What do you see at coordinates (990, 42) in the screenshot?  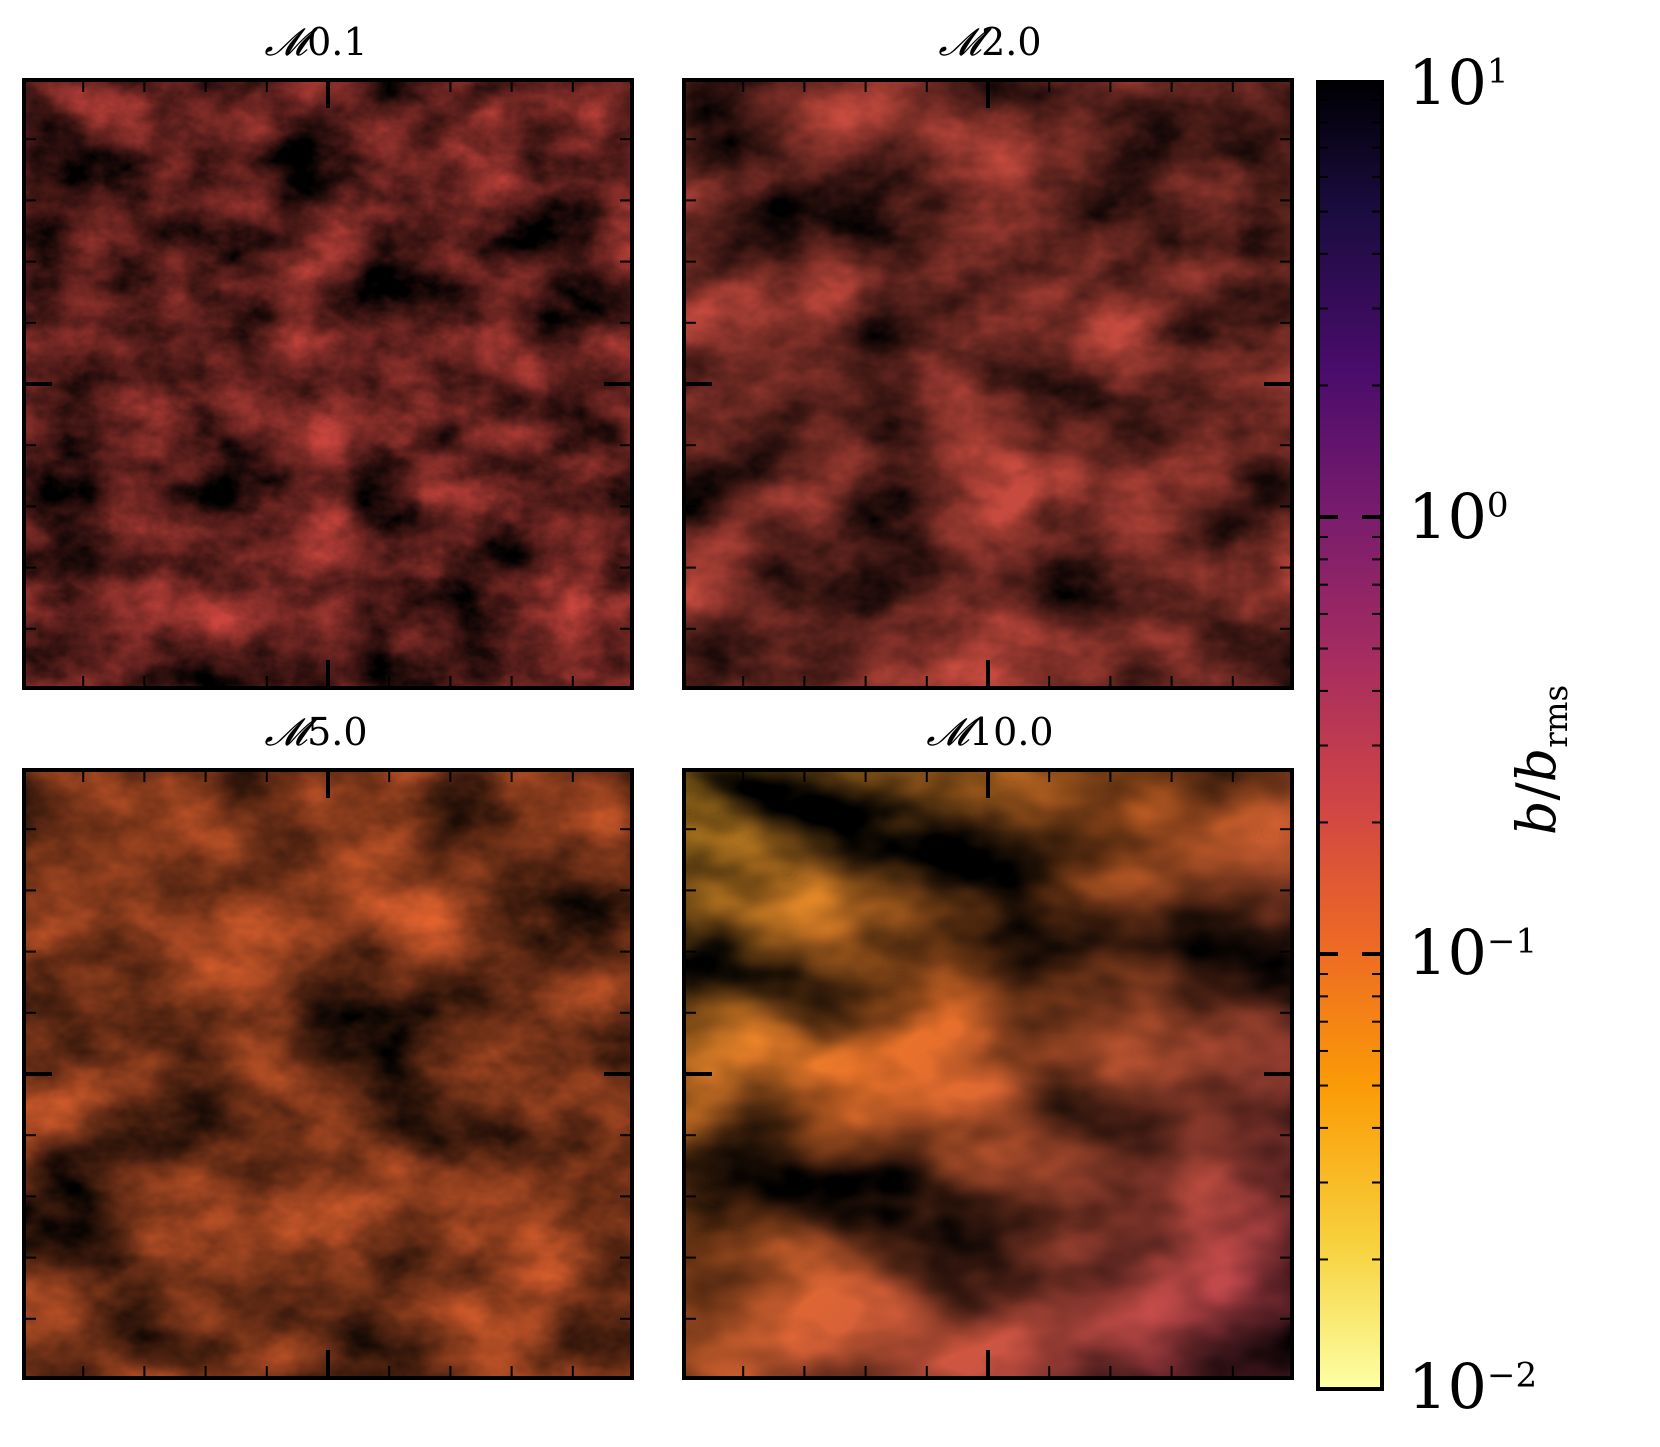 I see `panel-title-m2-0: 𝓜2.0` at bounding box center [990, 42].